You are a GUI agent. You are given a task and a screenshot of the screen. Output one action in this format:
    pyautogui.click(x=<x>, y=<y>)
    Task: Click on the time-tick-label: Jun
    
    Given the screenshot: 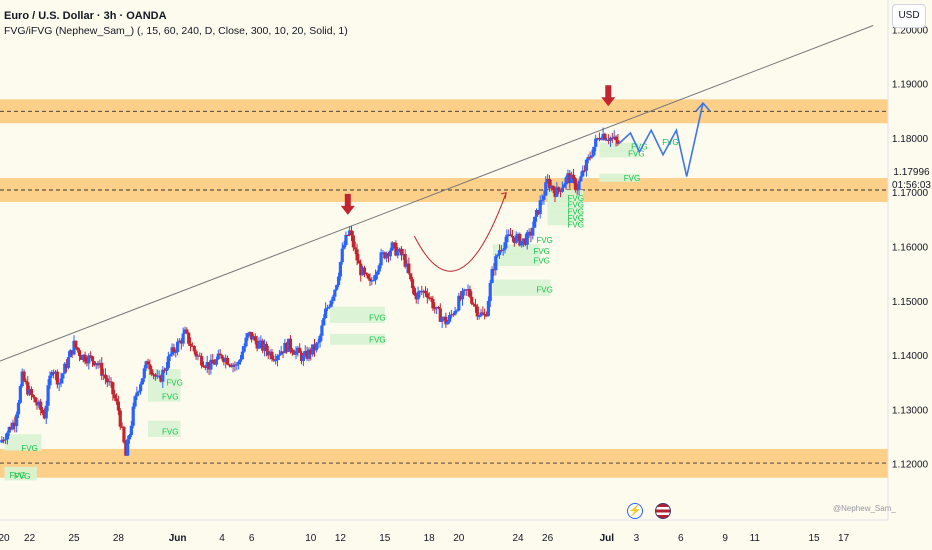 What is the action you would take?
    pyautogui.click(x=178, y=538)
    